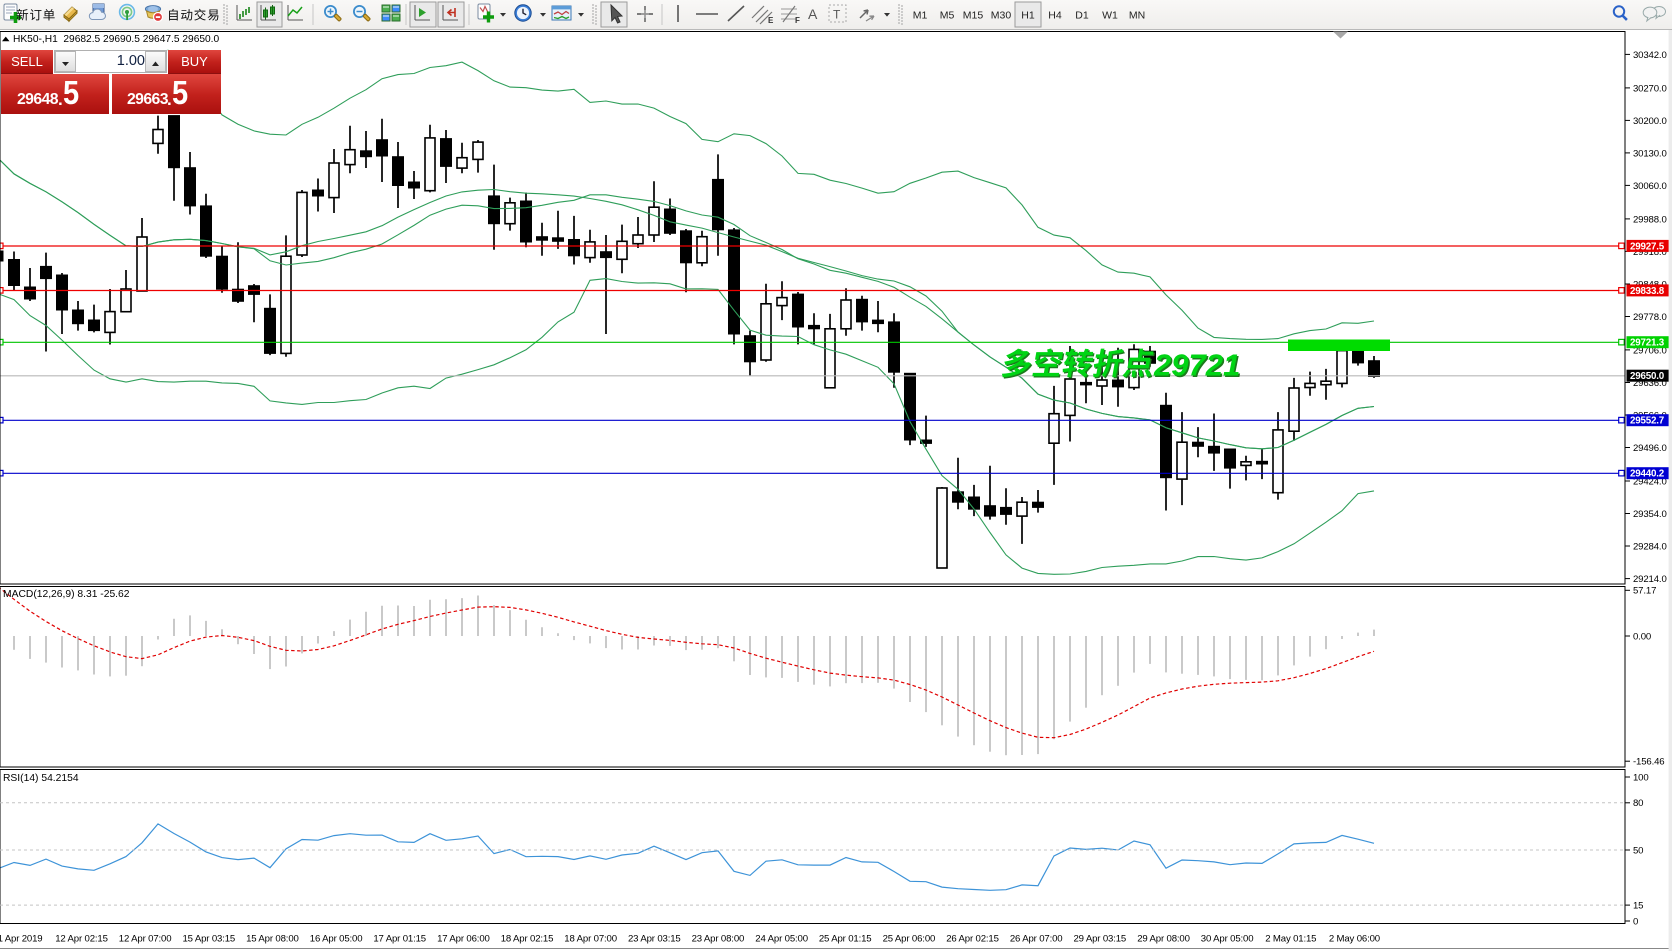 This screenshot has width=1672, height=951. Describe the element at coordinates (1638, 906) in the screenshot. I see `svg-text: 15` at that location.